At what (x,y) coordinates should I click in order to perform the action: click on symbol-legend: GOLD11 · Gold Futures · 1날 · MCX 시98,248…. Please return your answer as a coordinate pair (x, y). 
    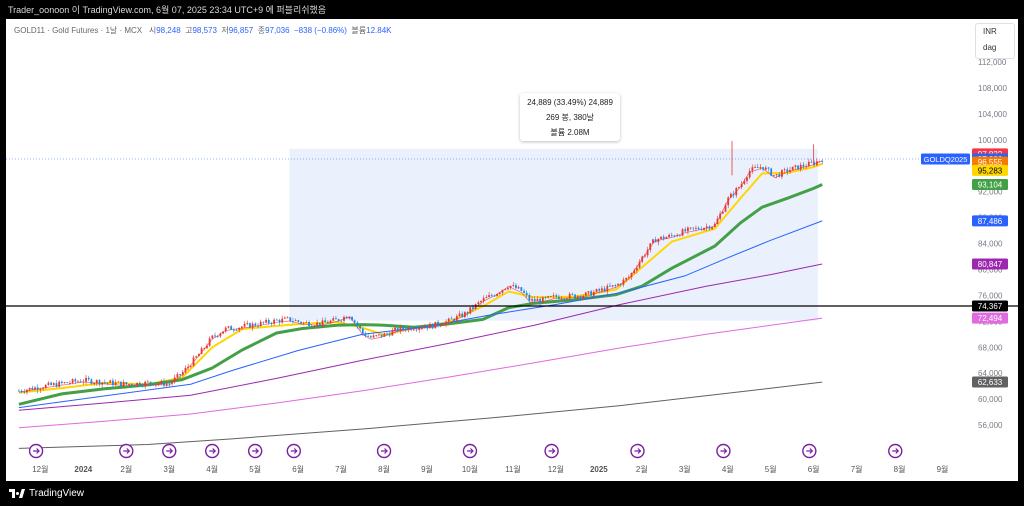
    Looking at the image, I should click on (202, 30).